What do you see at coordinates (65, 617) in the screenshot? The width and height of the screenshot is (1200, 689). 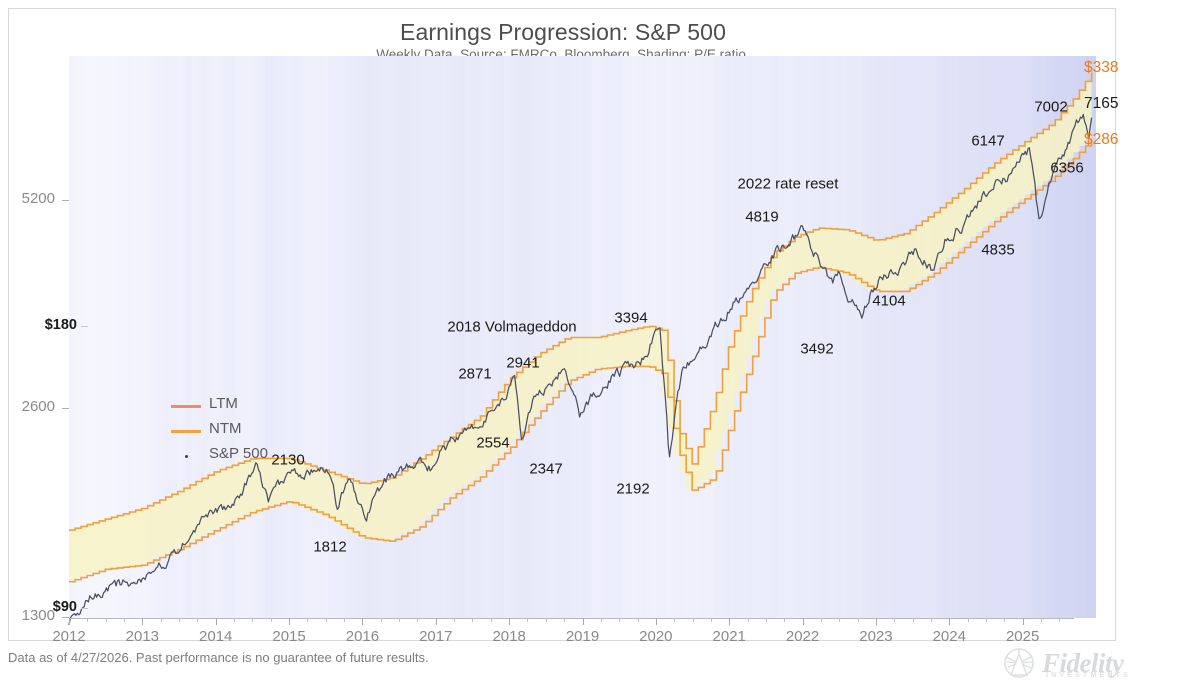 I see `y-axis-tick-mark` at bounding box center [65, 617].